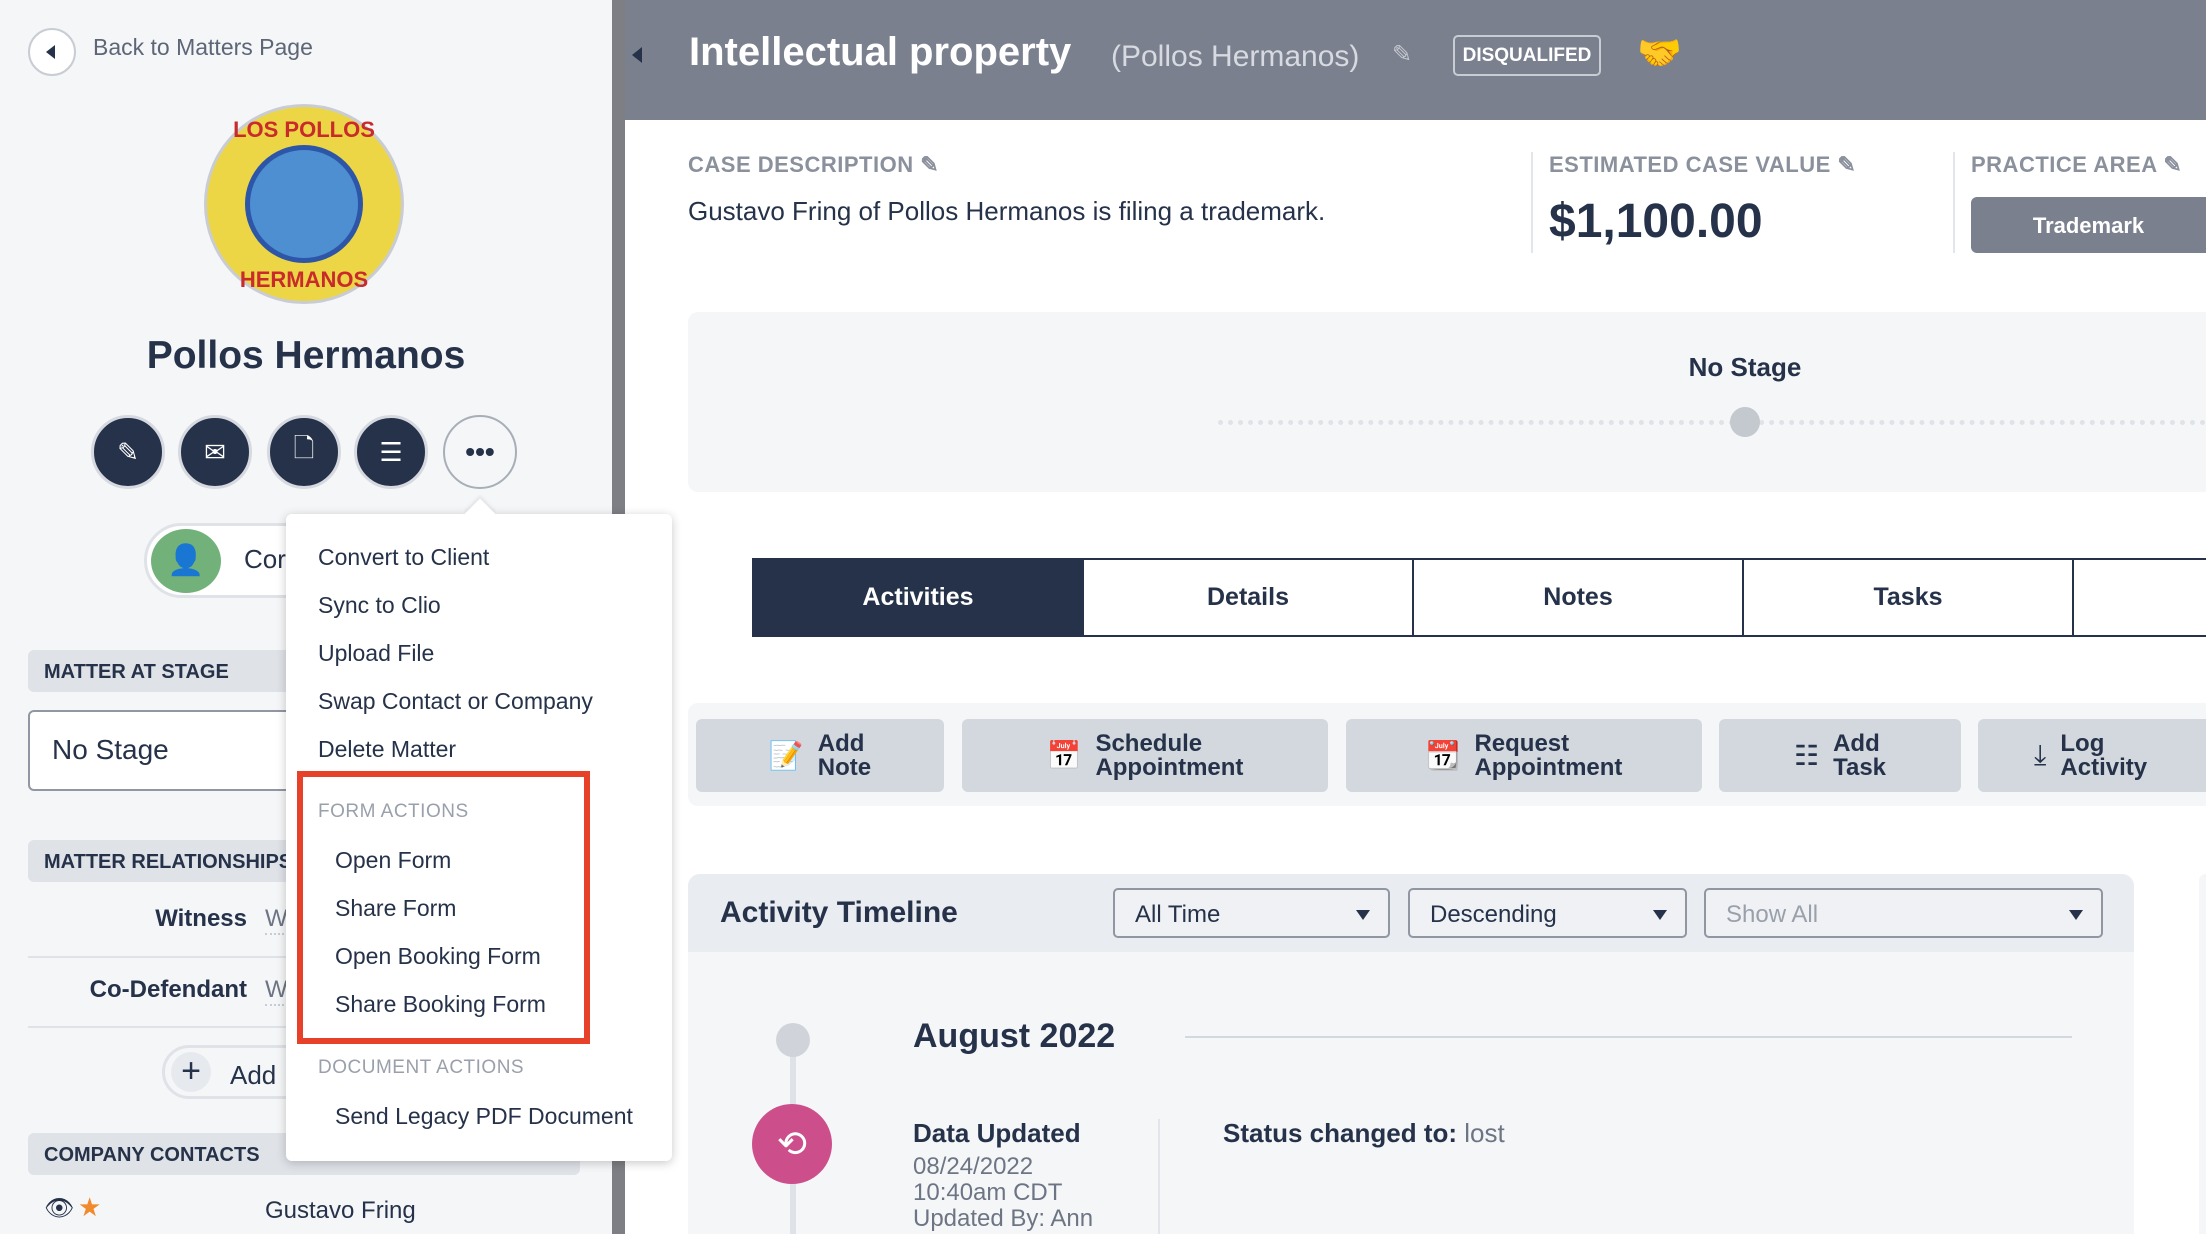  Describe the element at coordinates (393, 860) in the screenshot. I see `menu-item-open-form: Open Form` at that location.